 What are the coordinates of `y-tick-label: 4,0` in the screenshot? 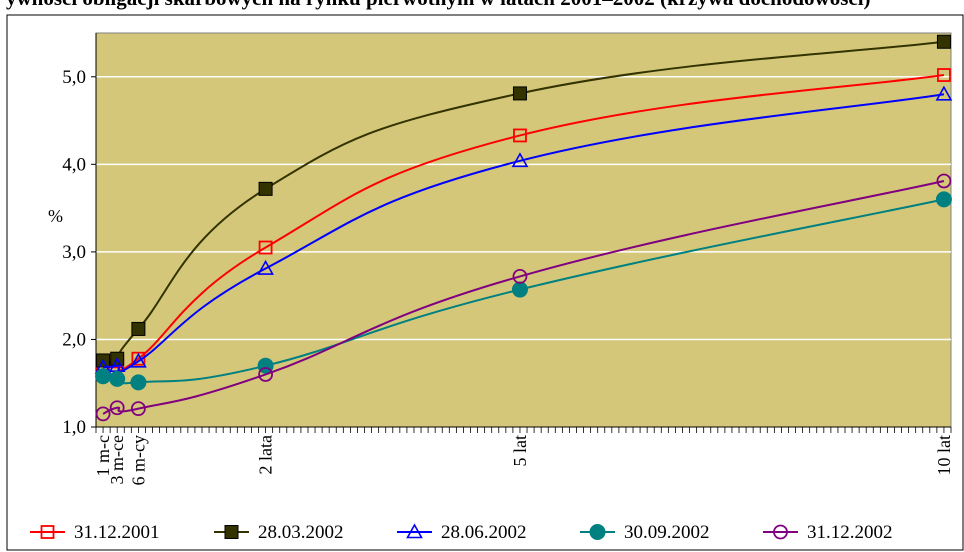 It's located at (74, 164).